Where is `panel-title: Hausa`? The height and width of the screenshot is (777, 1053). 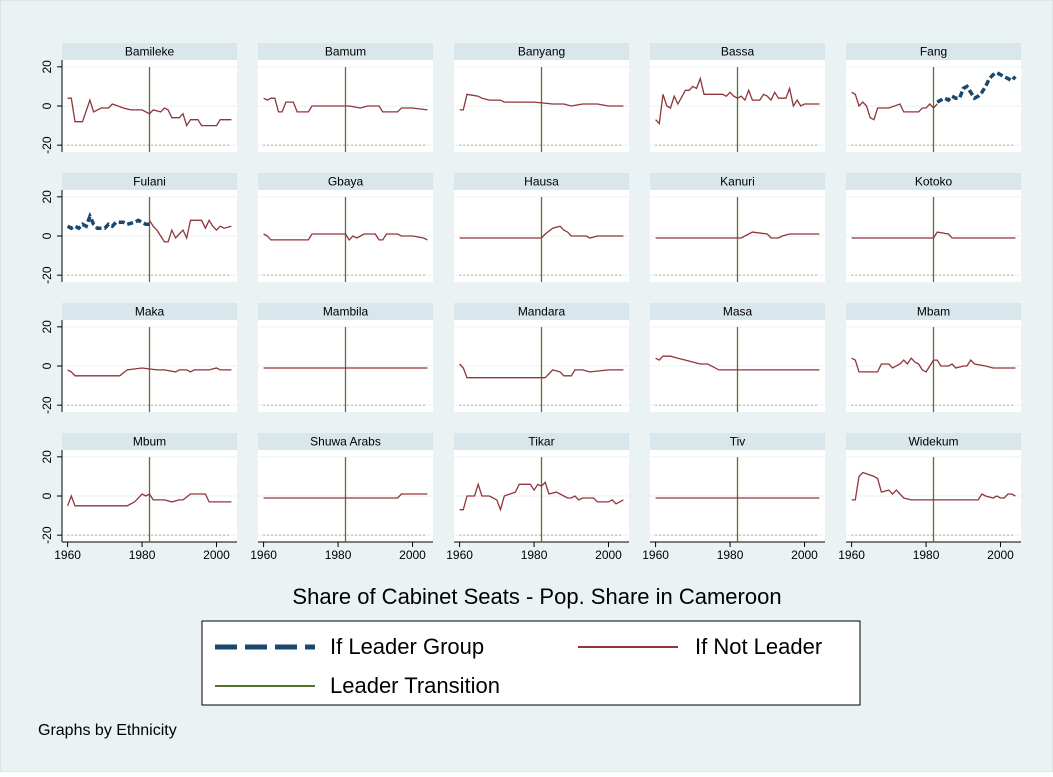
panel-title: Hausa is located at coordinates (541, 182).